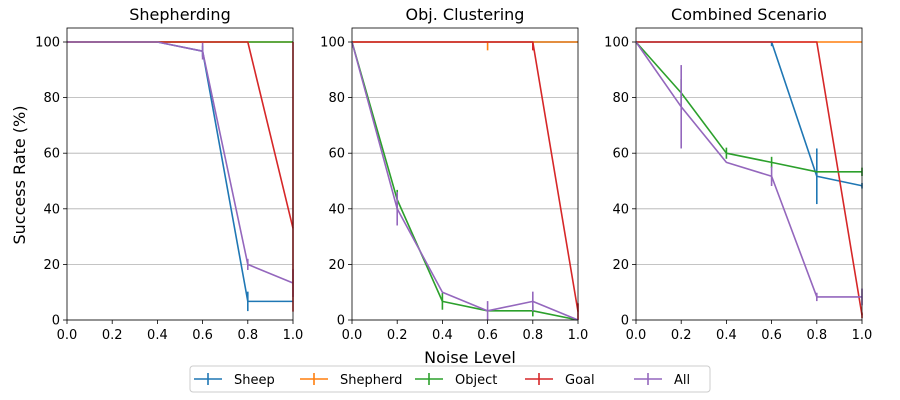 The height and width of the screenshot is (400, 900). I want to click on series-shepherd, so click(465, 46).